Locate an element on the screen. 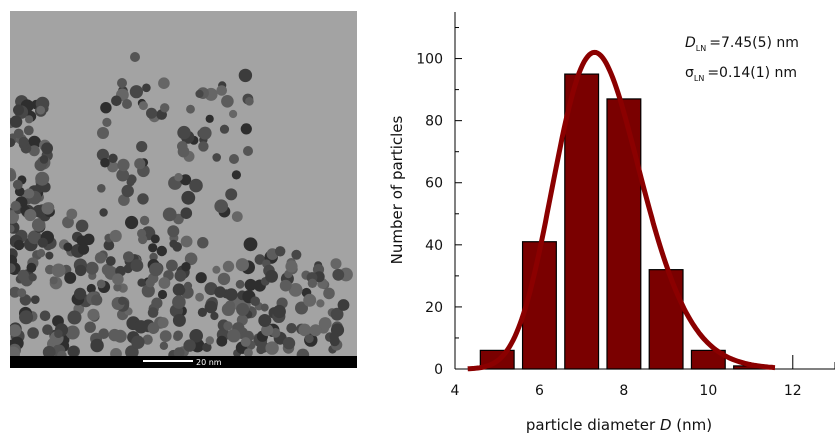  annotation-d-symbol: D is located at coordinates (690, 43).